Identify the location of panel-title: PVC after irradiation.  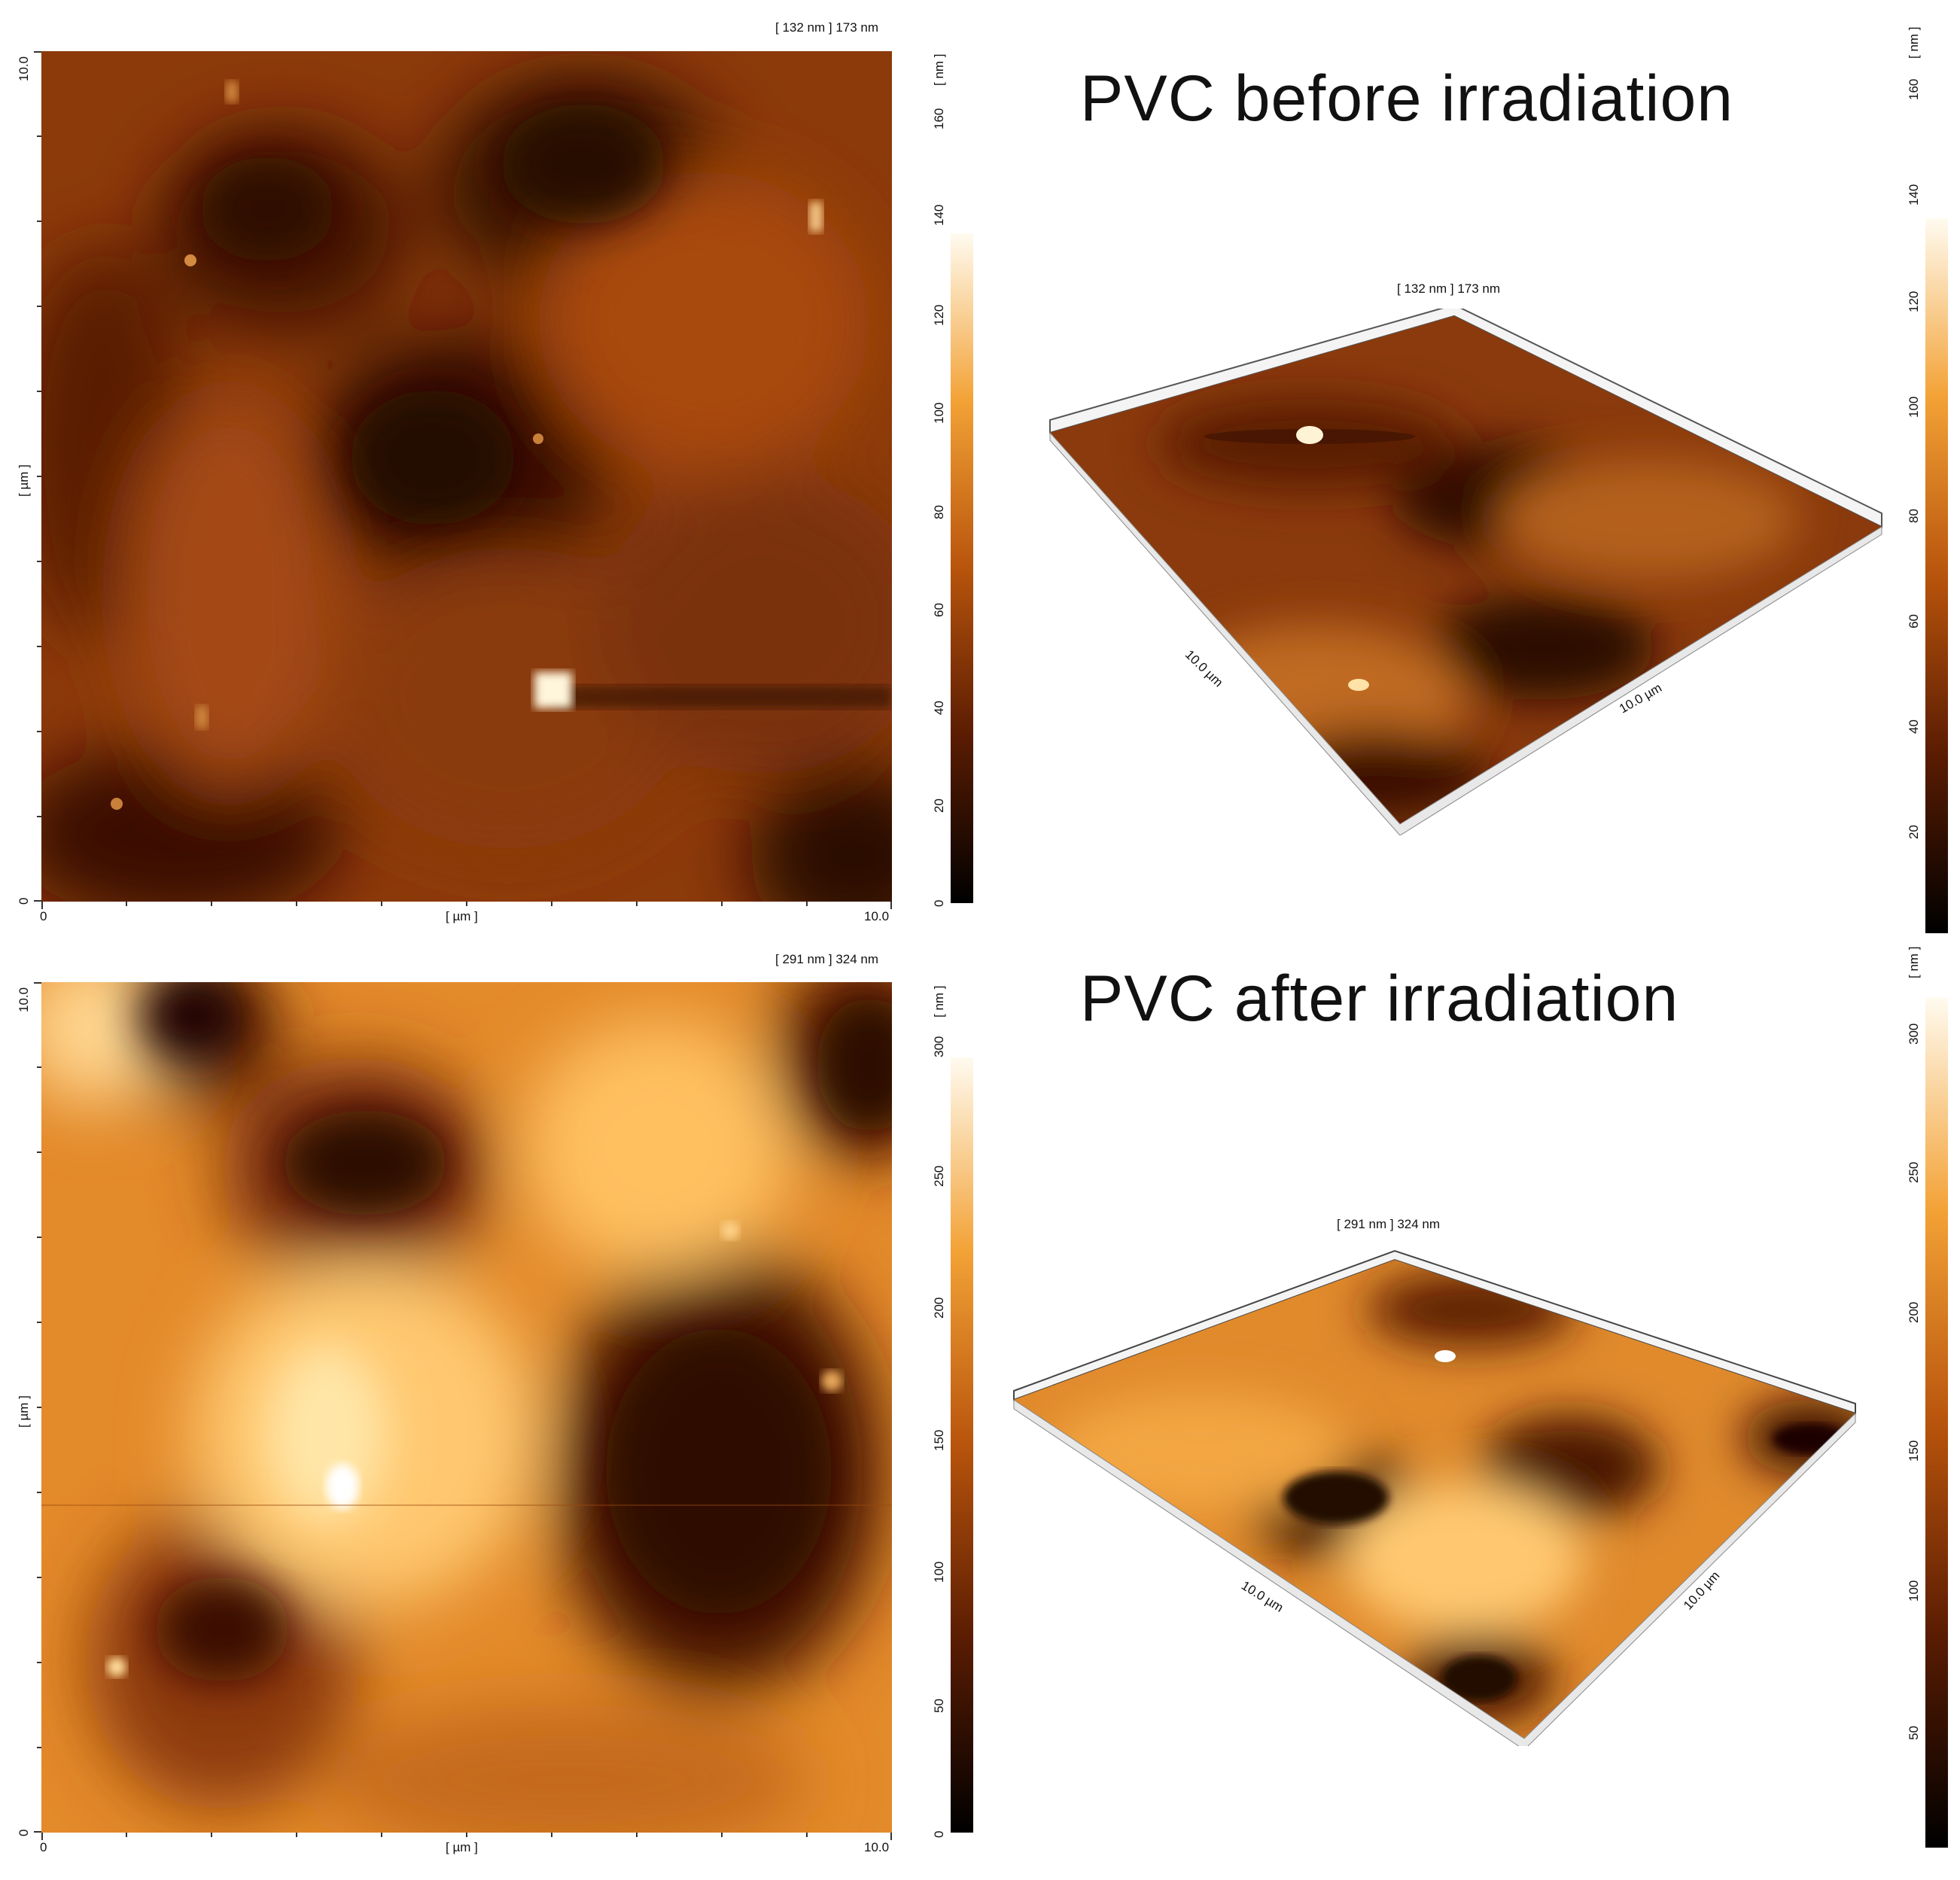
(1379, 999).